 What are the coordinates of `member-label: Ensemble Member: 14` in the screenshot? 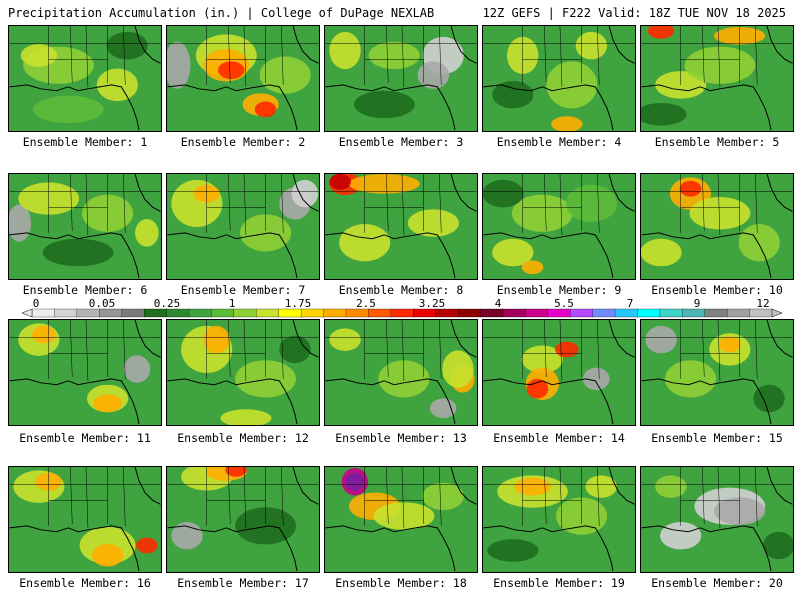 It's located at (559, 438).